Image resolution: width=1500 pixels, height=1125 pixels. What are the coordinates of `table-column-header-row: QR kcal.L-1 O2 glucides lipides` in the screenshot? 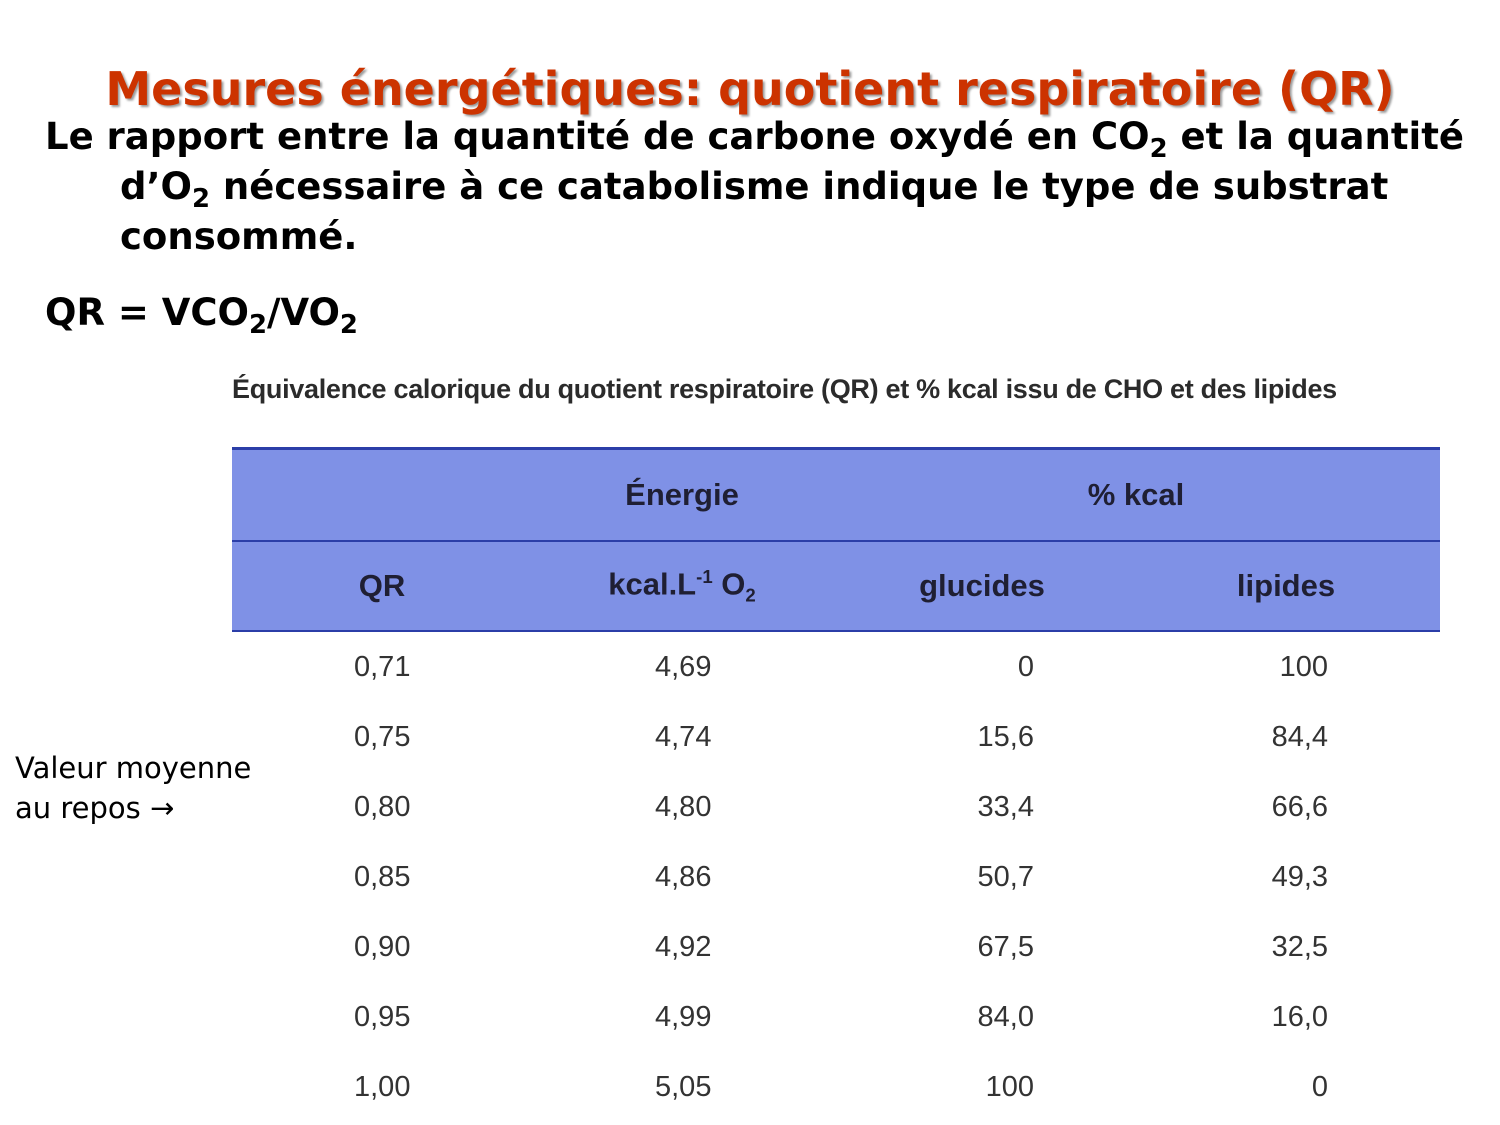 It's located at (836, 586).